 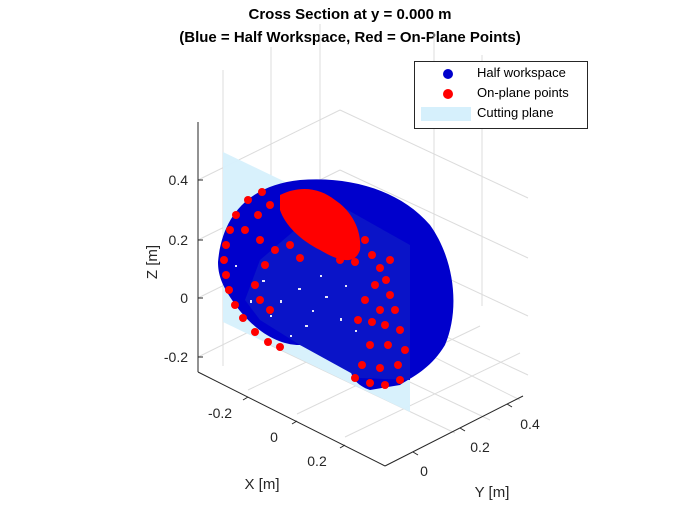 I want to click on z-tick-neg0.2: -0.2, so click(x=176, y=357).